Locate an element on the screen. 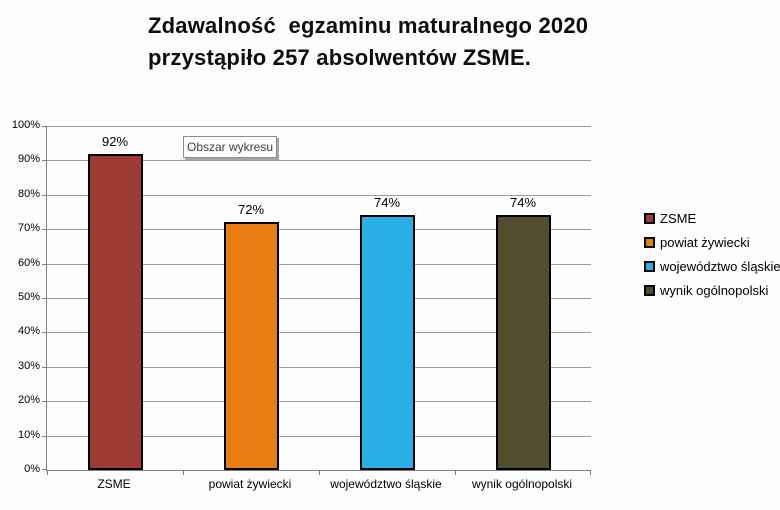 This screenshot has height=510, width=780. x-axis-category-label: województwo śląskie is located at coordinates (386, 484).